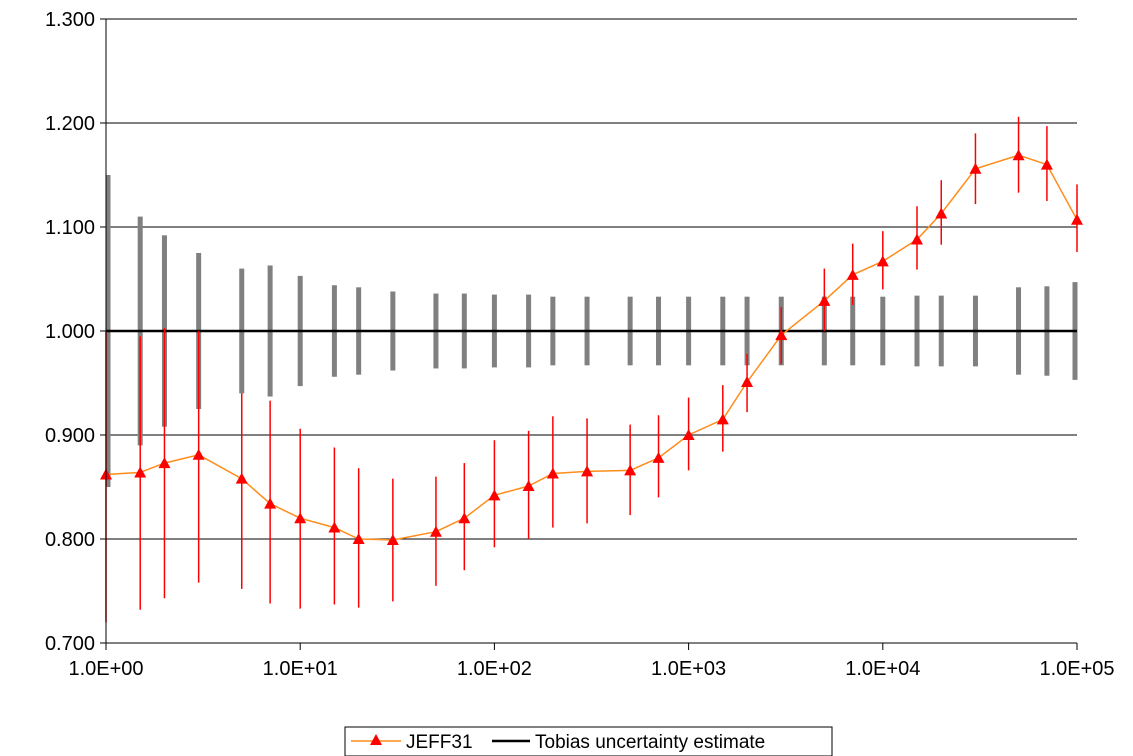 The width and height of the screenshot is (1133, 756). Describe the element at coordinates (70, 20) in the screenshot. I see `y-tick-label-6: 1.300` at that location.